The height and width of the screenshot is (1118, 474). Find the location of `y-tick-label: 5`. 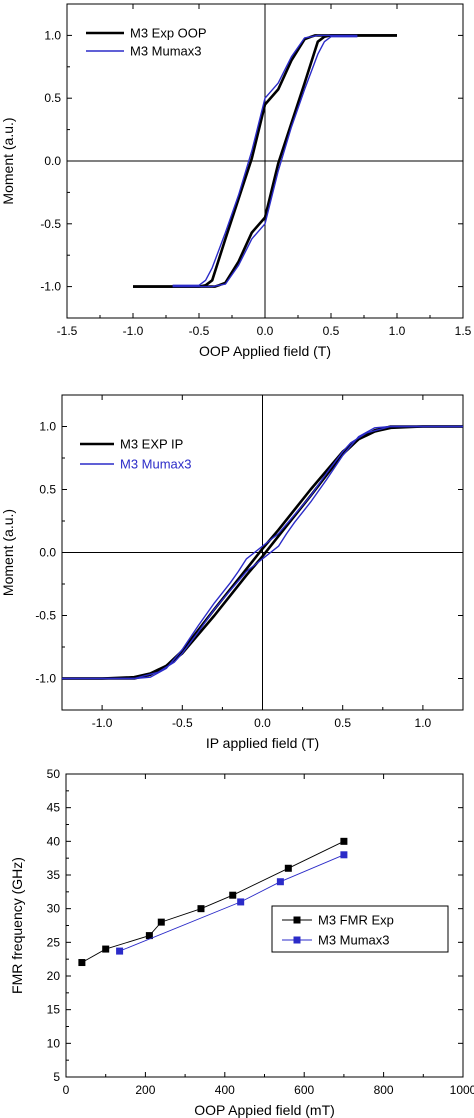

y-tick-label: 5 is located at coordinates (56, 1077).